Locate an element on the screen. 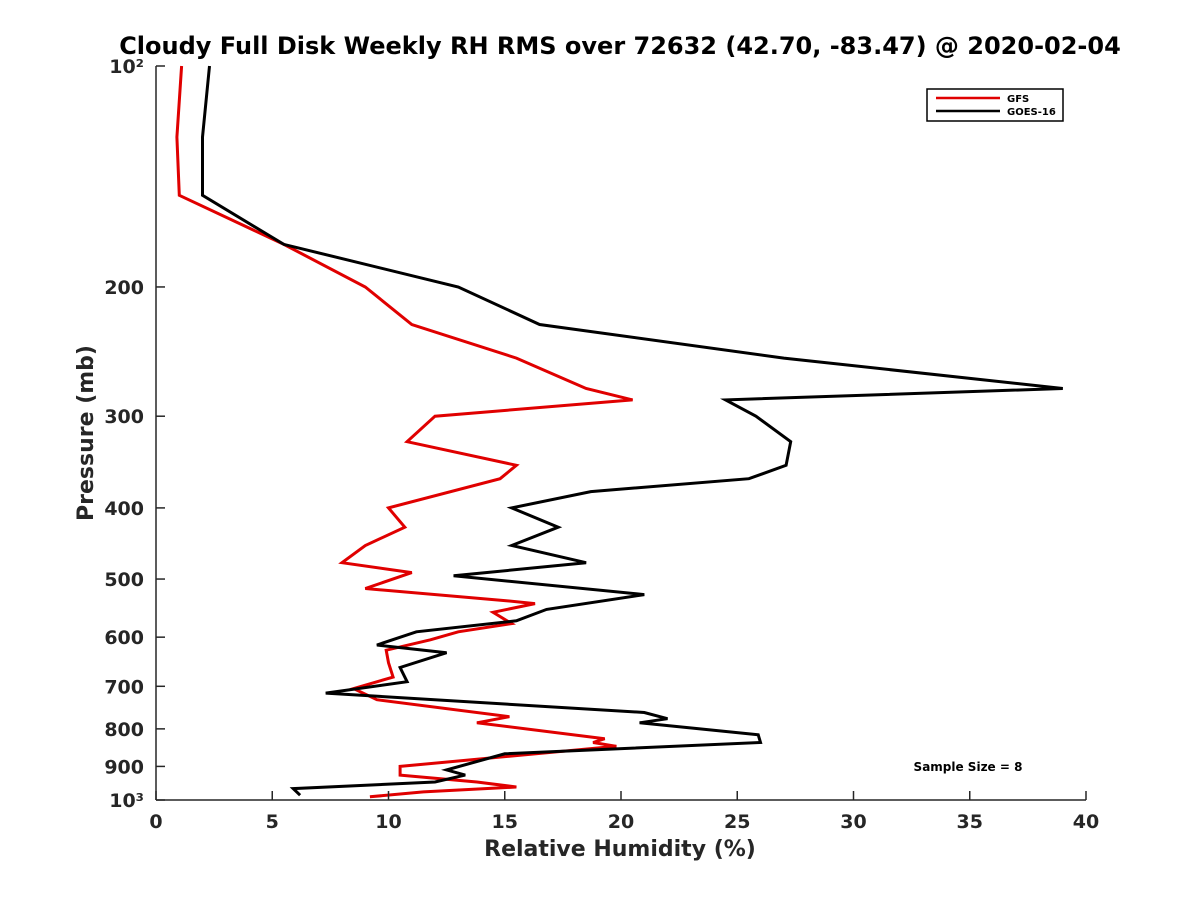 This screenshot has height=900, width=1200. y-tick-label: 900 is located at coordinates (124, 767).